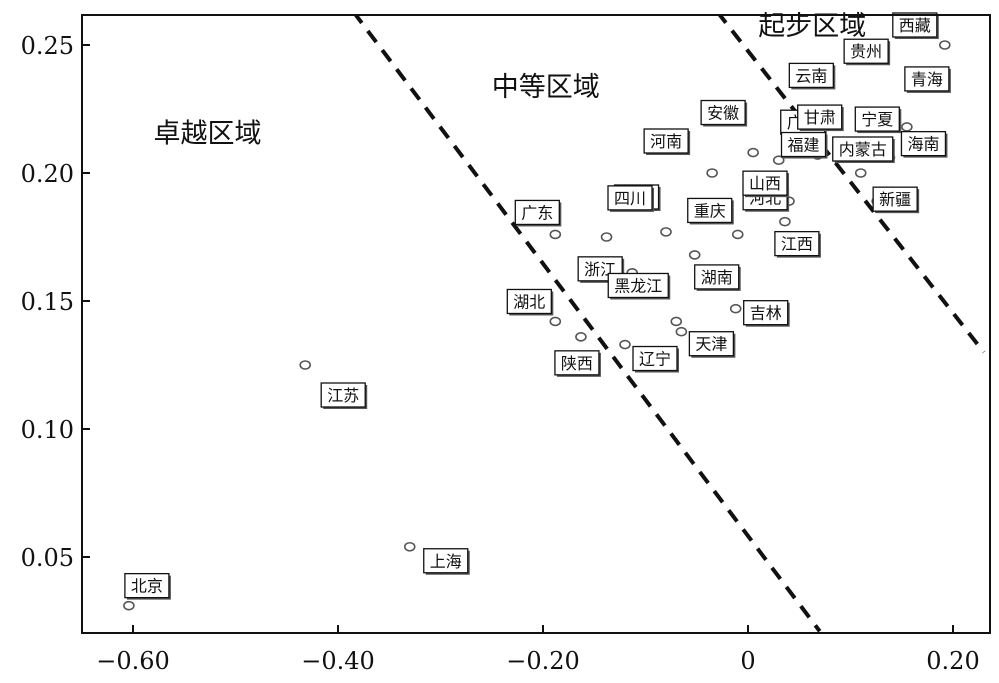  I want to click on x-tick-label: 0, so click(747, 661).